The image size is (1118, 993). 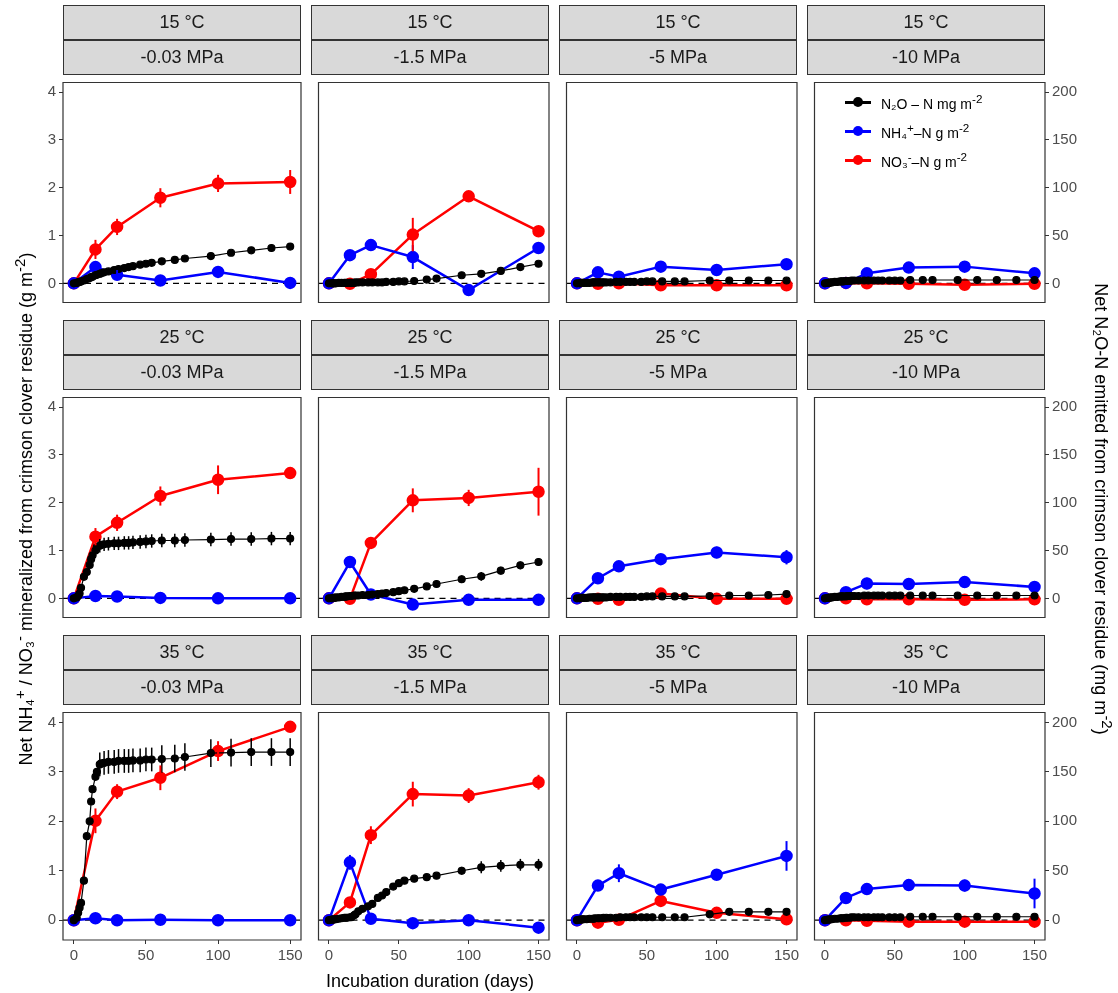 I want to click on legend-label: NH₄$^{+}$–N g m$^{-2}$, so click(x=925, y=130).